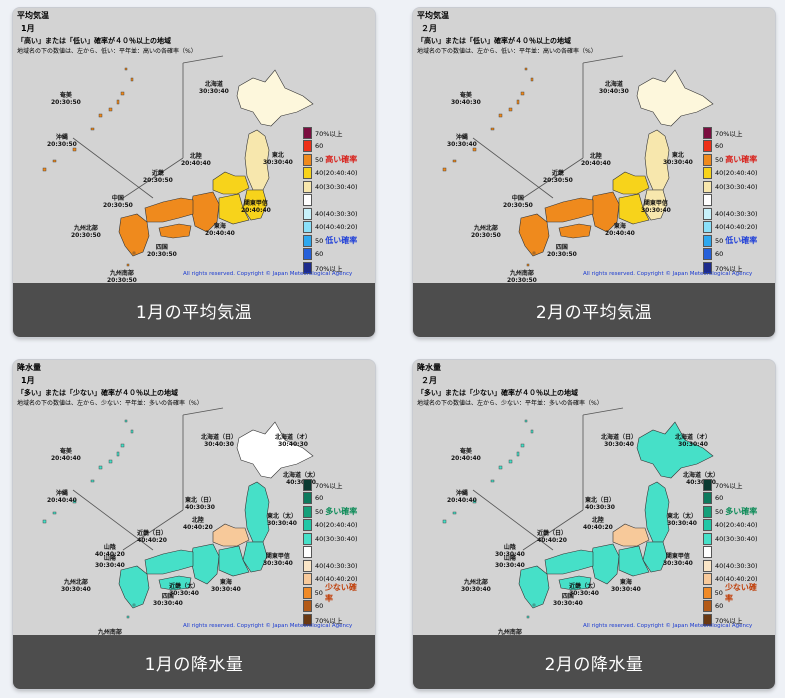 The width and height of the screenshot is (785, 698). I want to click on region-label: 東海 20:40:40, so click(220, 230).